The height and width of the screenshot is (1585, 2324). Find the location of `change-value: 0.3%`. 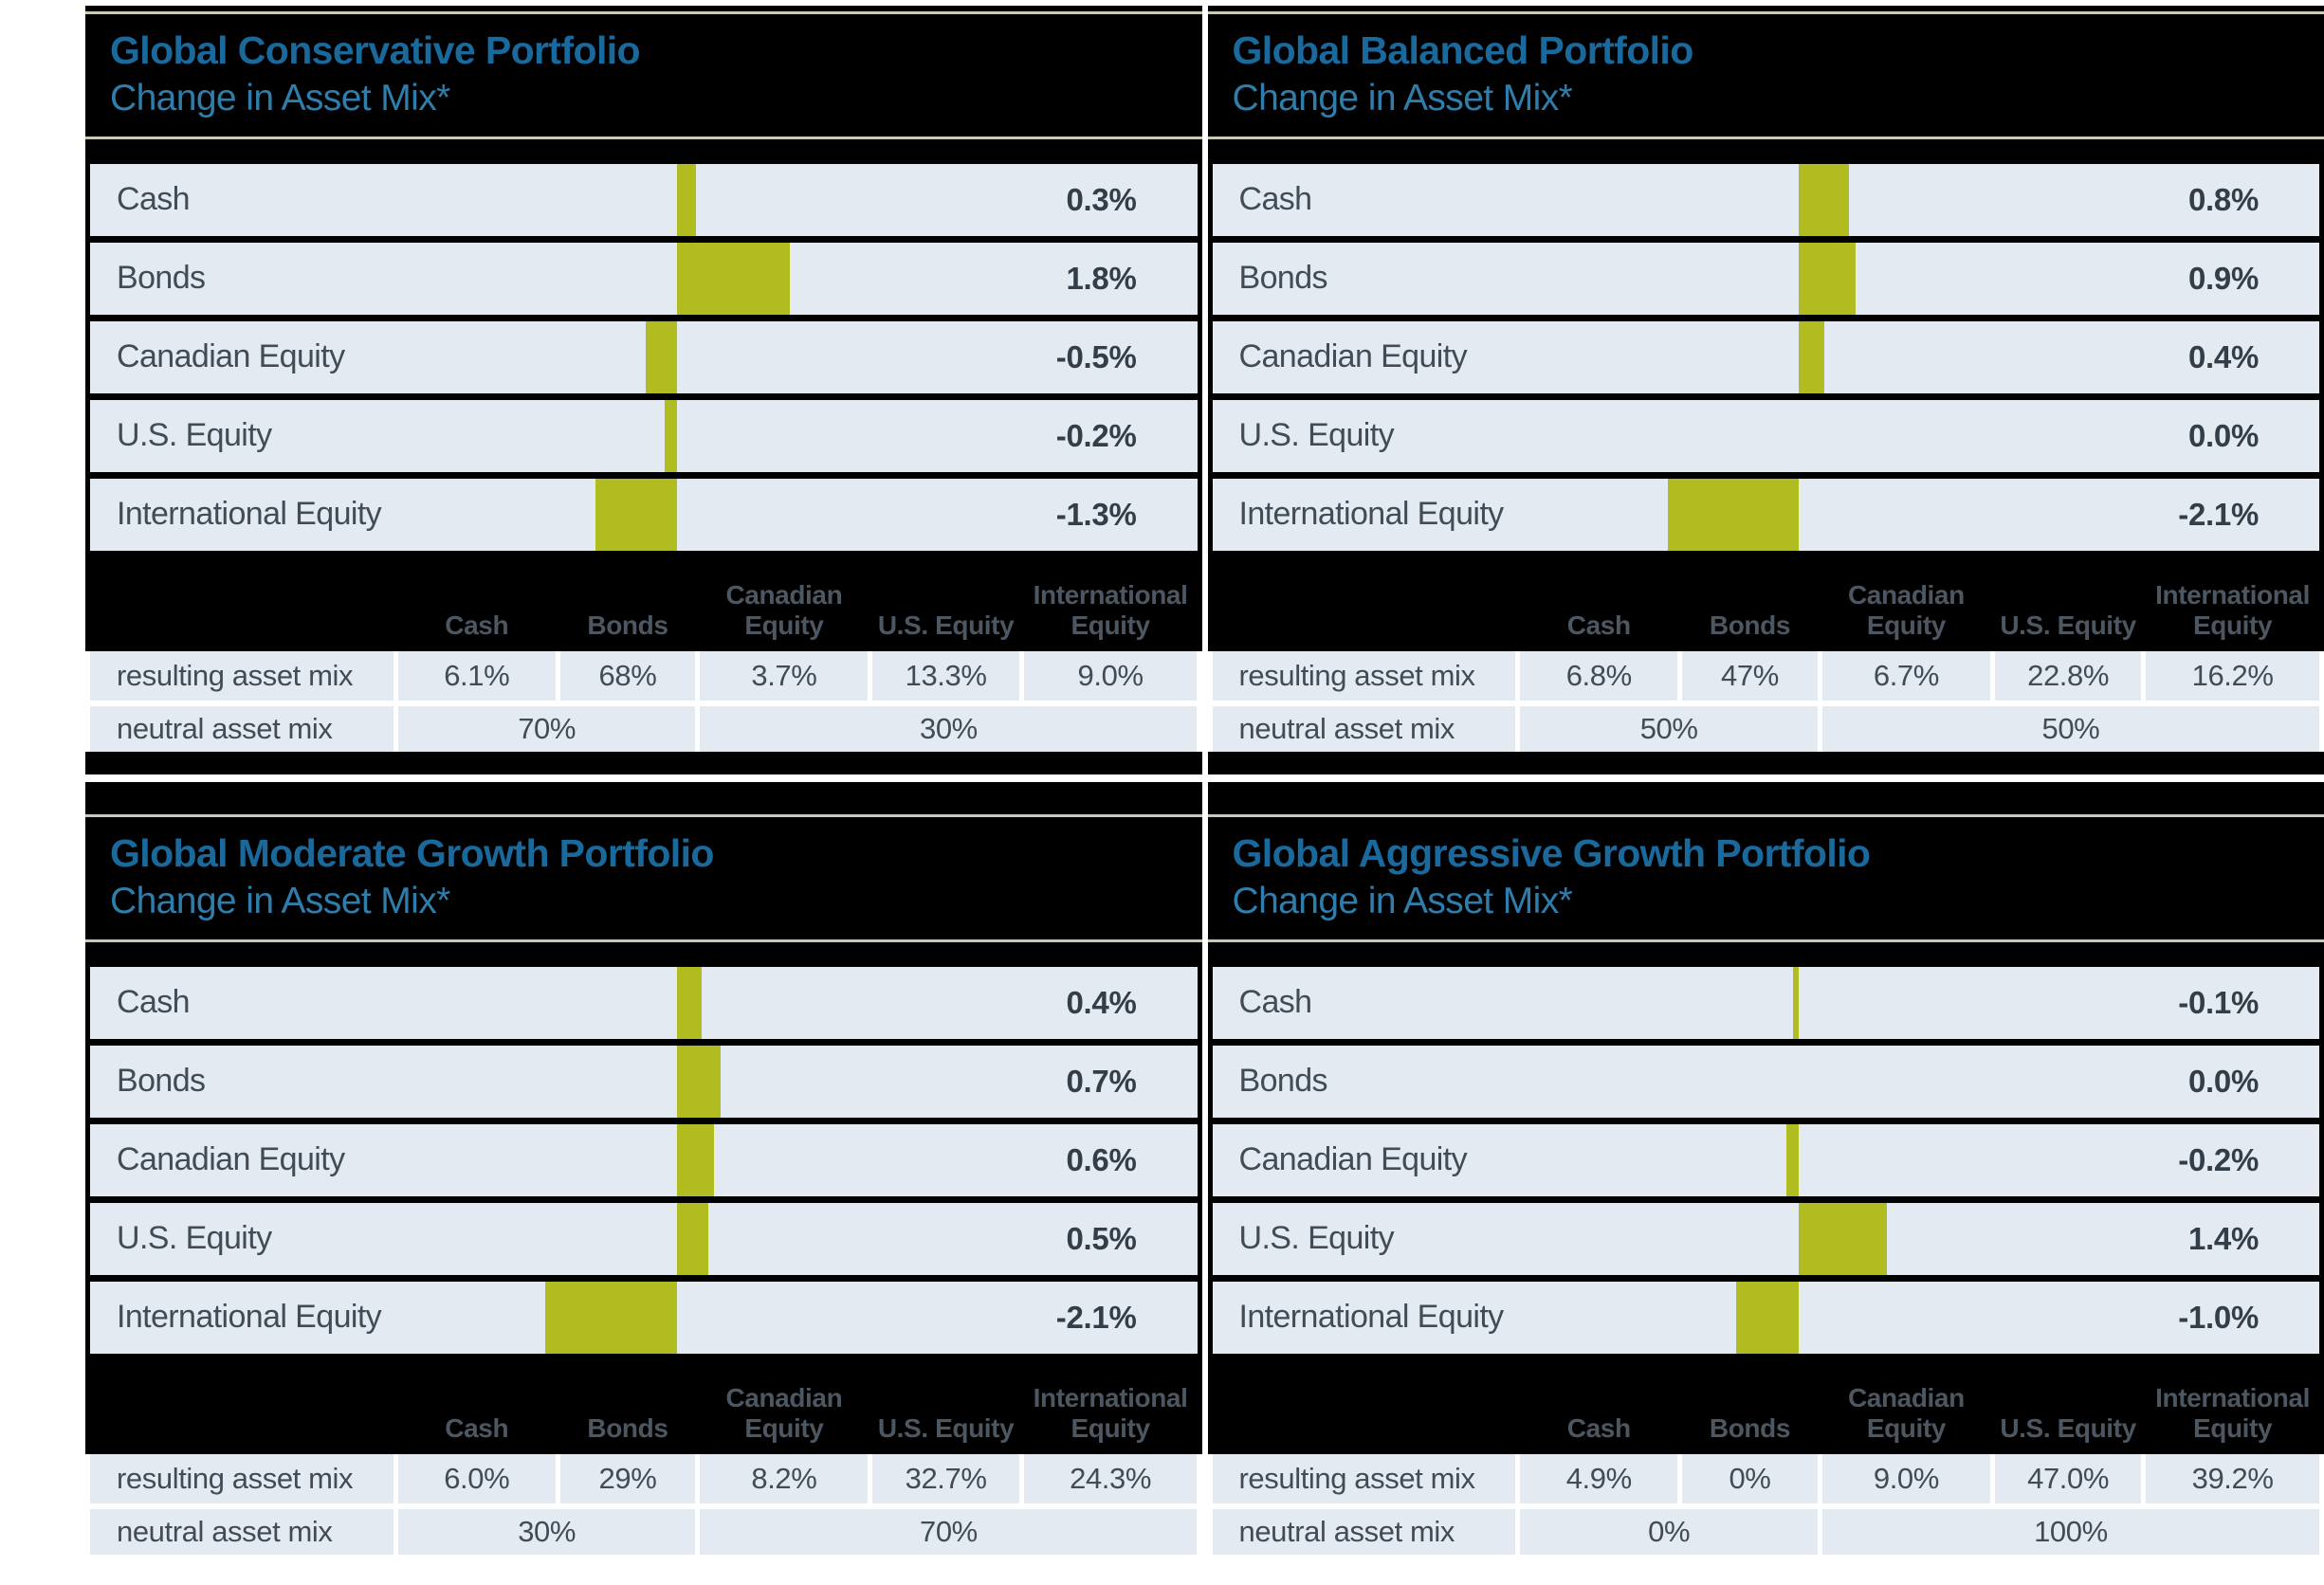

change-value: 0.3% is located at coordinates (1101, 199).